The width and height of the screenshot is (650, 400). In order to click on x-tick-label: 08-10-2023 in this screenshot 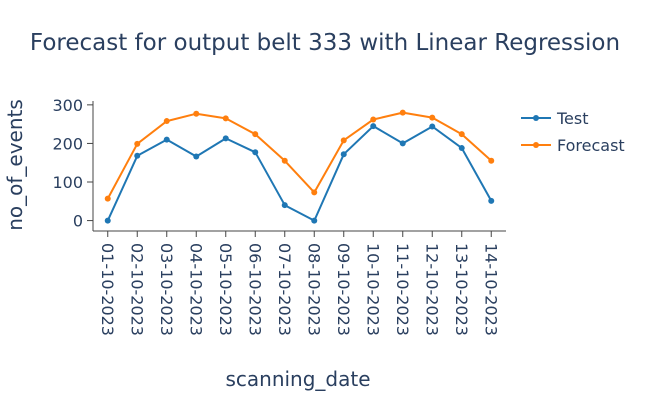, I will do `click(313, 289)`.